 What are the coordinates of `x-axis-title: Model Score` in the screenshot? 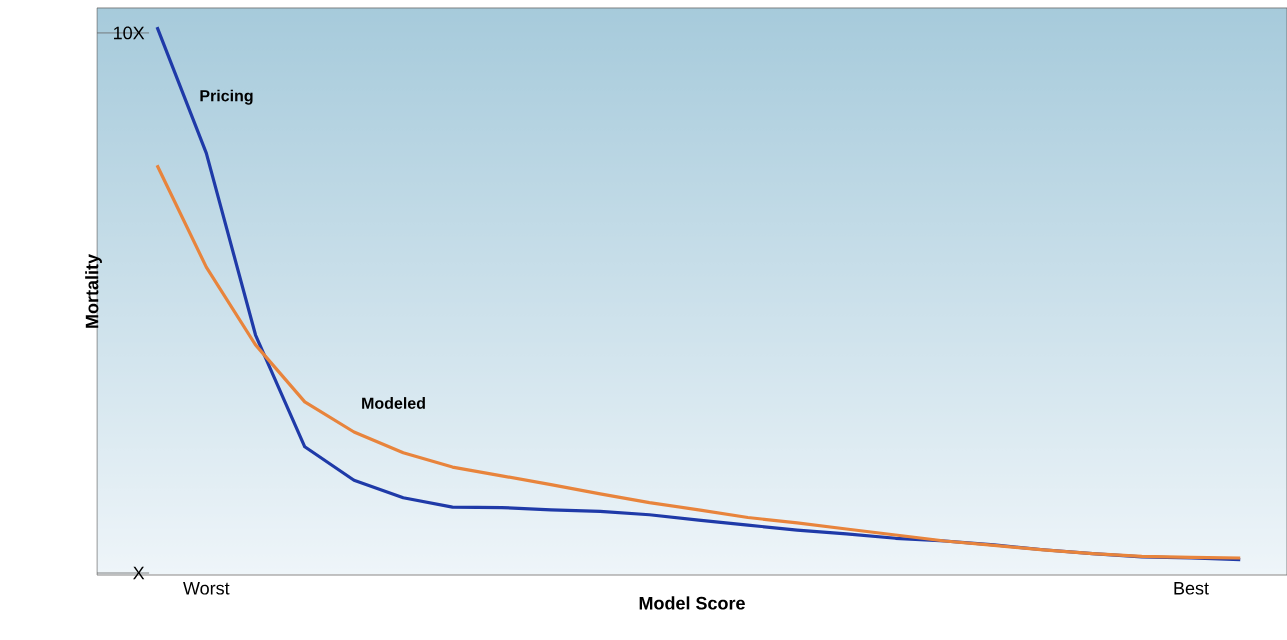 It's located at (692, 603).